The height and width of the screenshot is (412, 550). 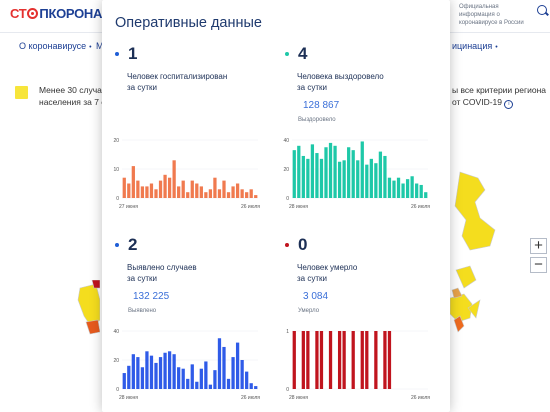 I want to click on nav-item-measures: М, so click(x=100, y=46).